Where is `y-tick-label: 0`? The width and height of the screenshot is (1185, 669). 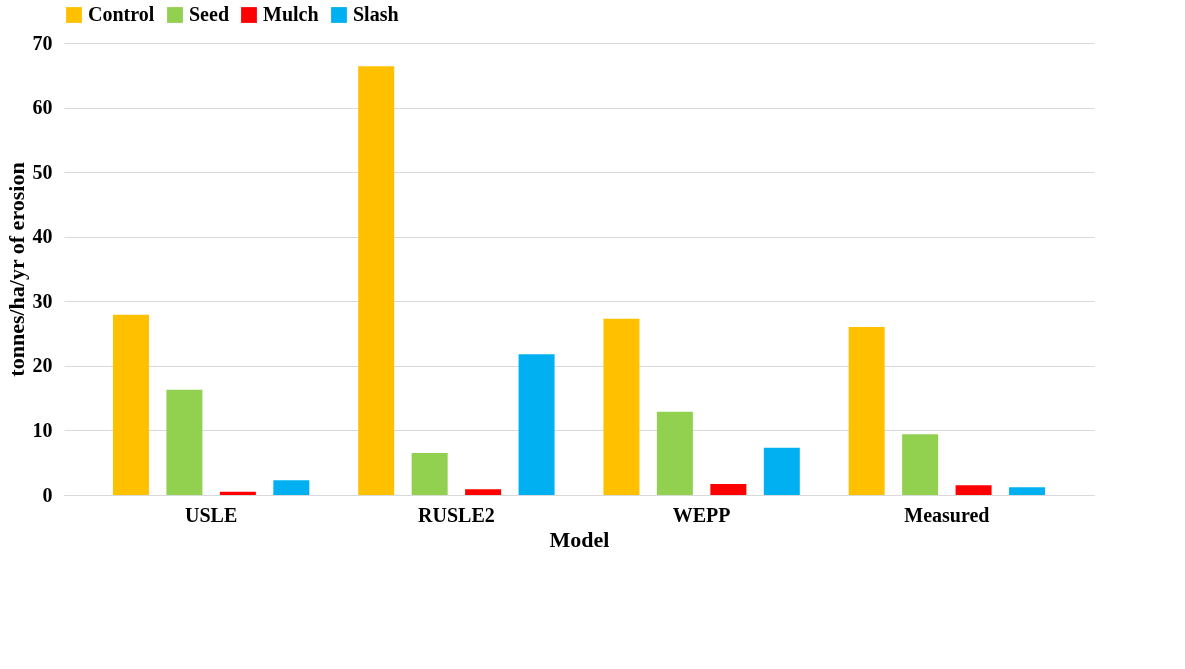 y-tick-label: 0 is located at coordinates (47, 494).